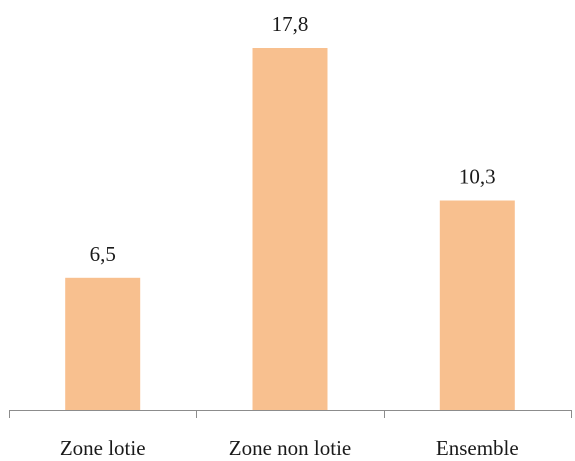 Image resolution: width=575 pixels, height=461 pixels. I want to click on x-axis, so click(290, 414).